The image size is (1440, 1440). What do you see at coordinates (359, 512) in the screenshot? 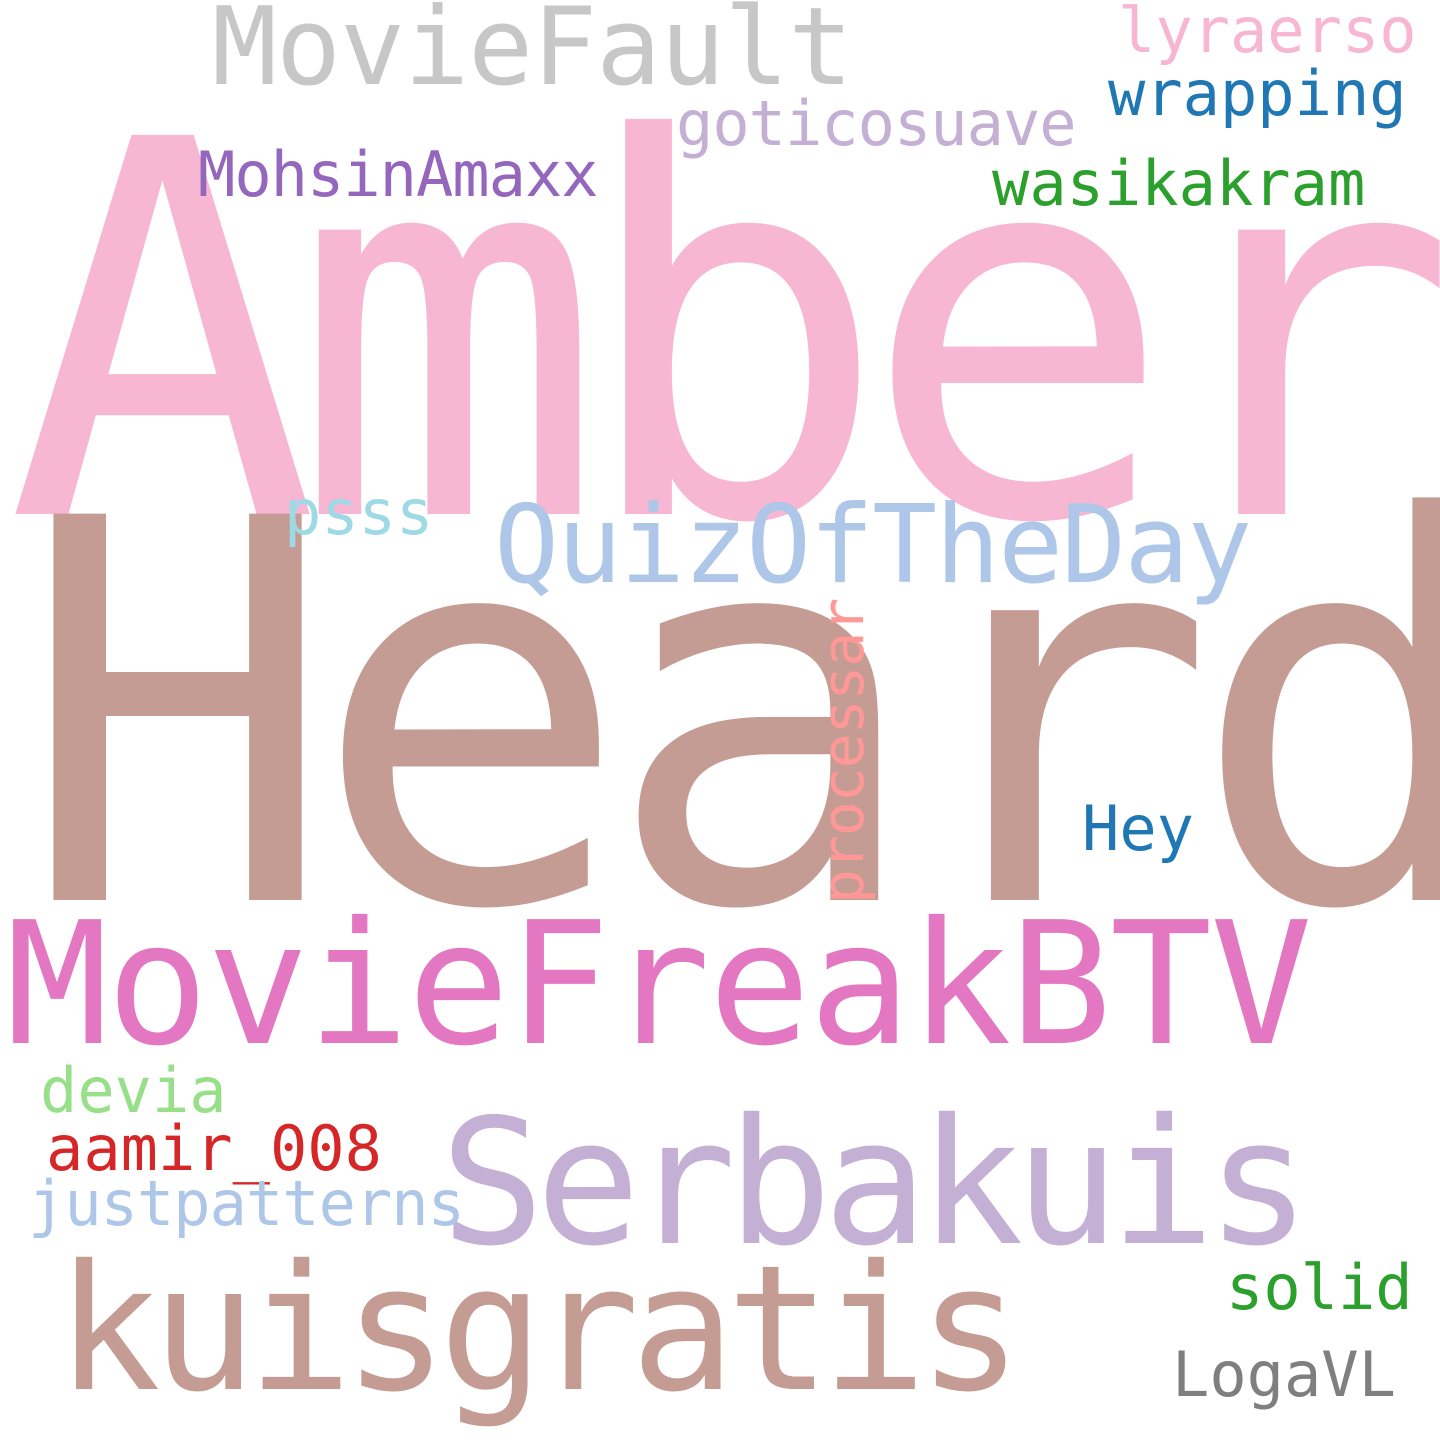
I see `word-psss: psss` at bounding box center [359, 512].